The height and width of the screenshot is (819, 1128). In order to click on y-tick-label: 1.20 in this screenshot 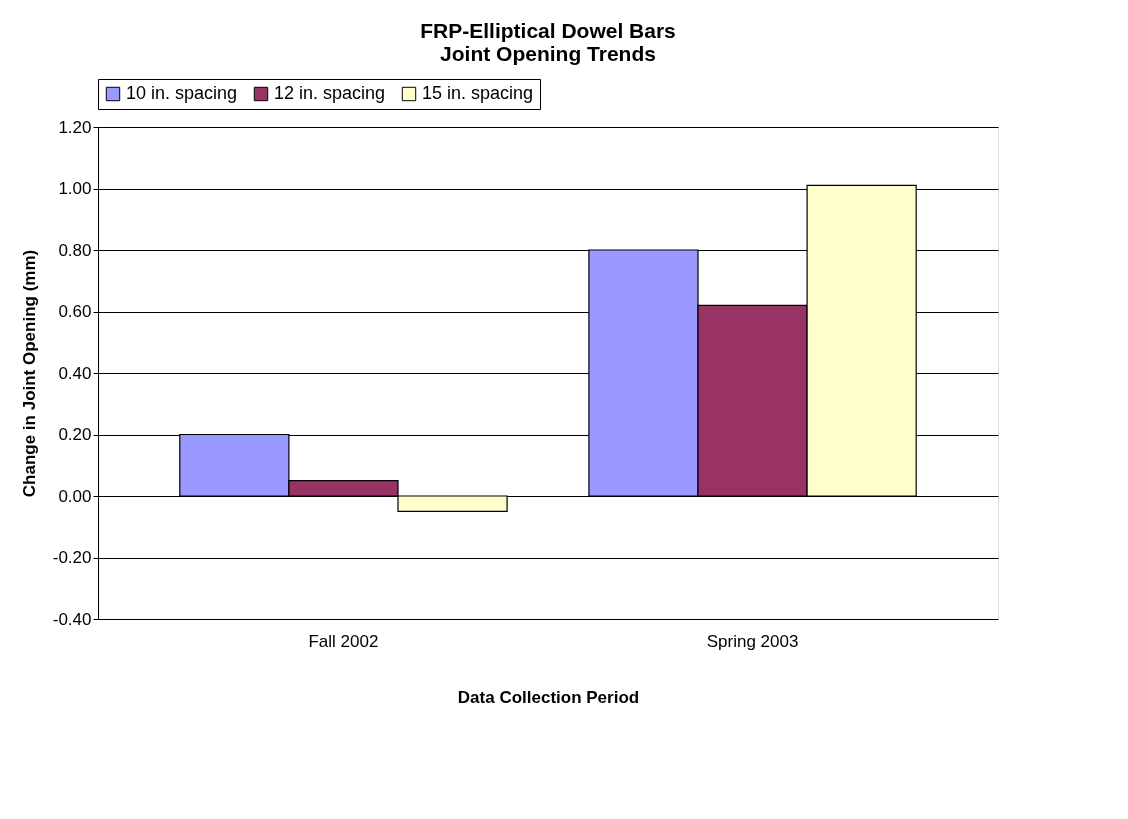, I will do `click(75, 127)`.